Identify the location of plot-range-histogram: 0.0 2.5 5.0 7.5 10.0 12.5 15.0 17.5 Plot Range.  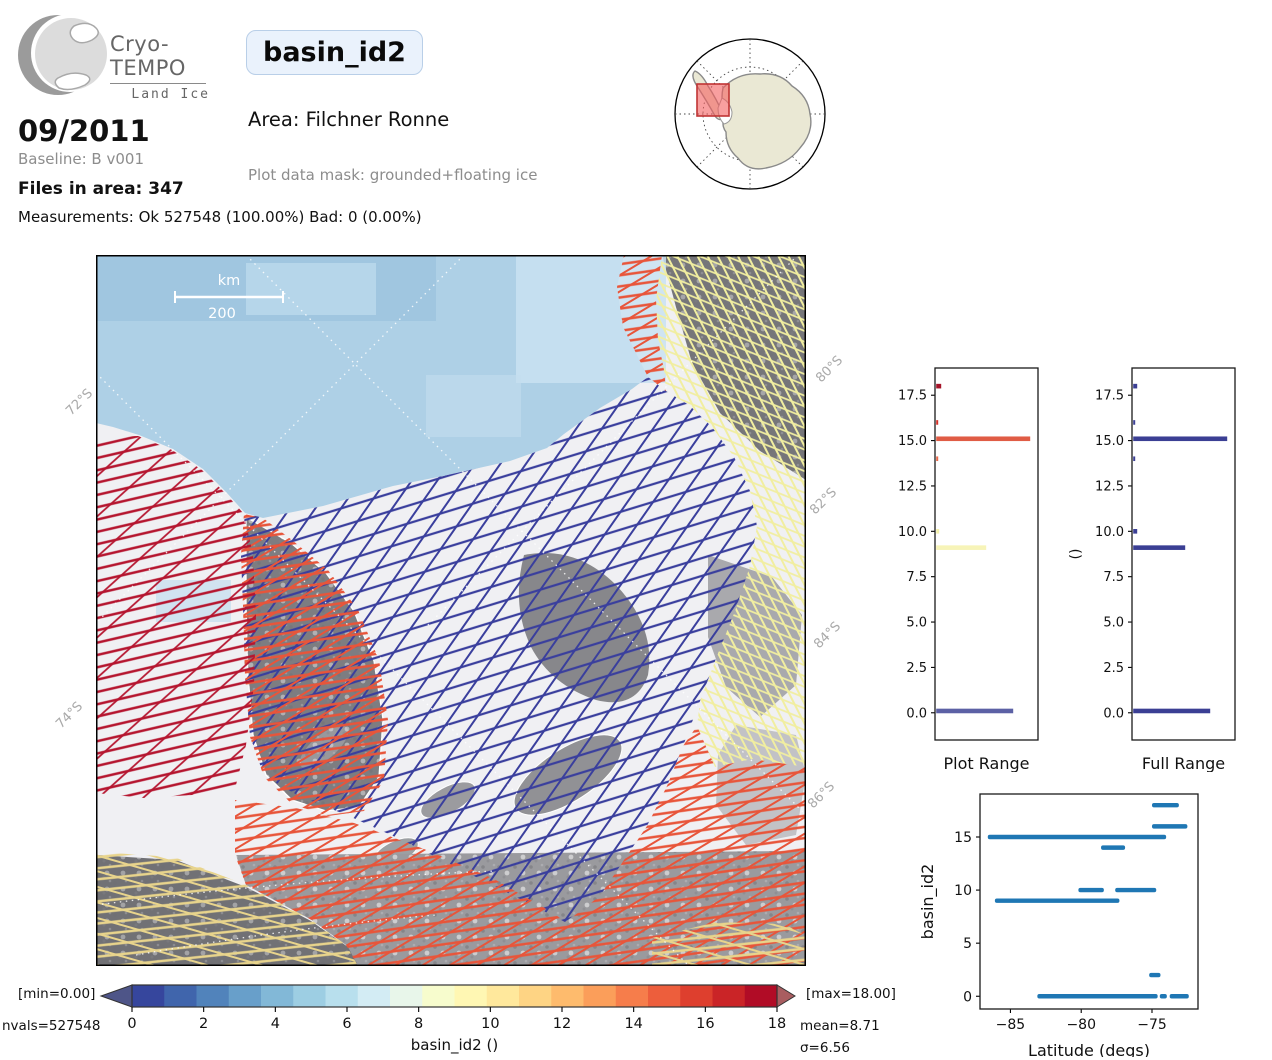
(968, 569).